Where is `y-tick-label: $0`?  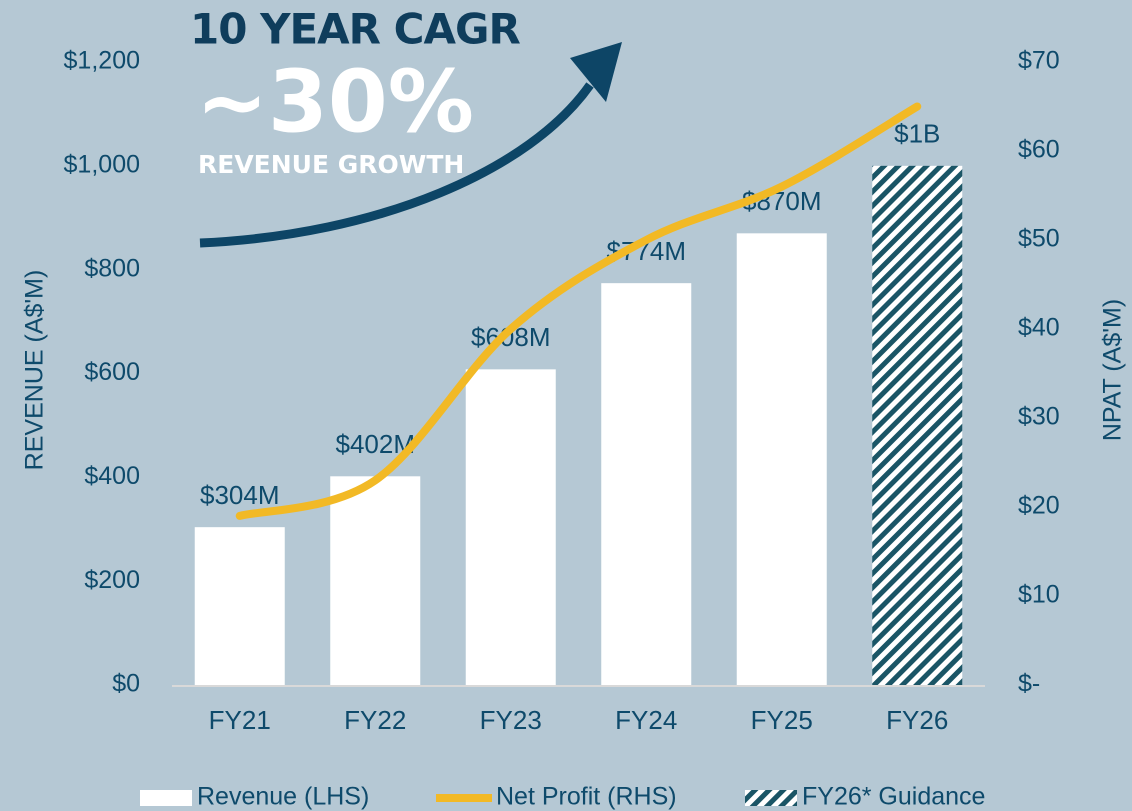
y-tick-label: $0 is located at coordinates (126, 684).